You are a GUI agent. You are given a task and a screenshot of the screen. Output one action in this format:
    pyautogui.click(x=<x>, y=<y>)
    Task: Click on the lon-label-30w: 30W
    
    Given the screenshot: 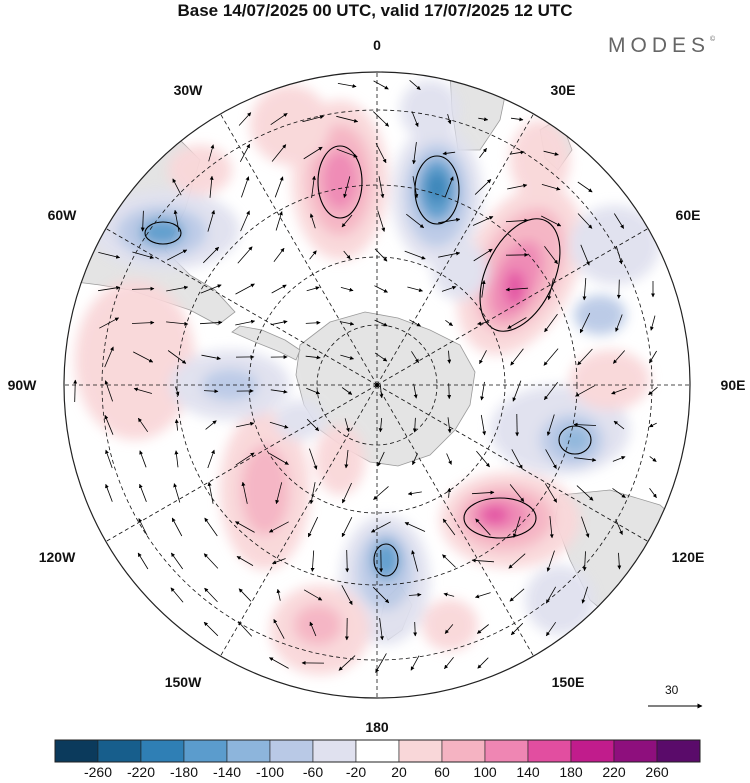 What is the action you would take?
    pyautogui.click(x=188, y=90)
    